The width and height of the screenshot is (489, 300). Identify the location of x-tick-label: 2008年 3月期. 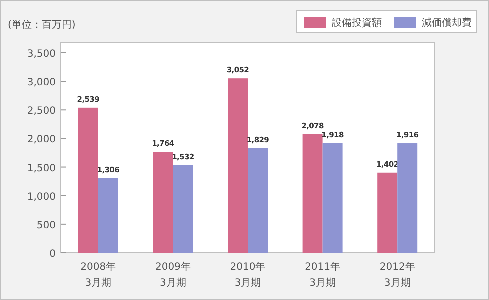
(98, 275).